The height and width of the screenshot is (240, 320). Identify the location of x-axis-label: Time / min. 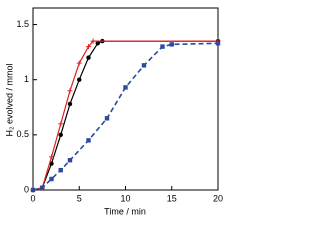
(125, 211).